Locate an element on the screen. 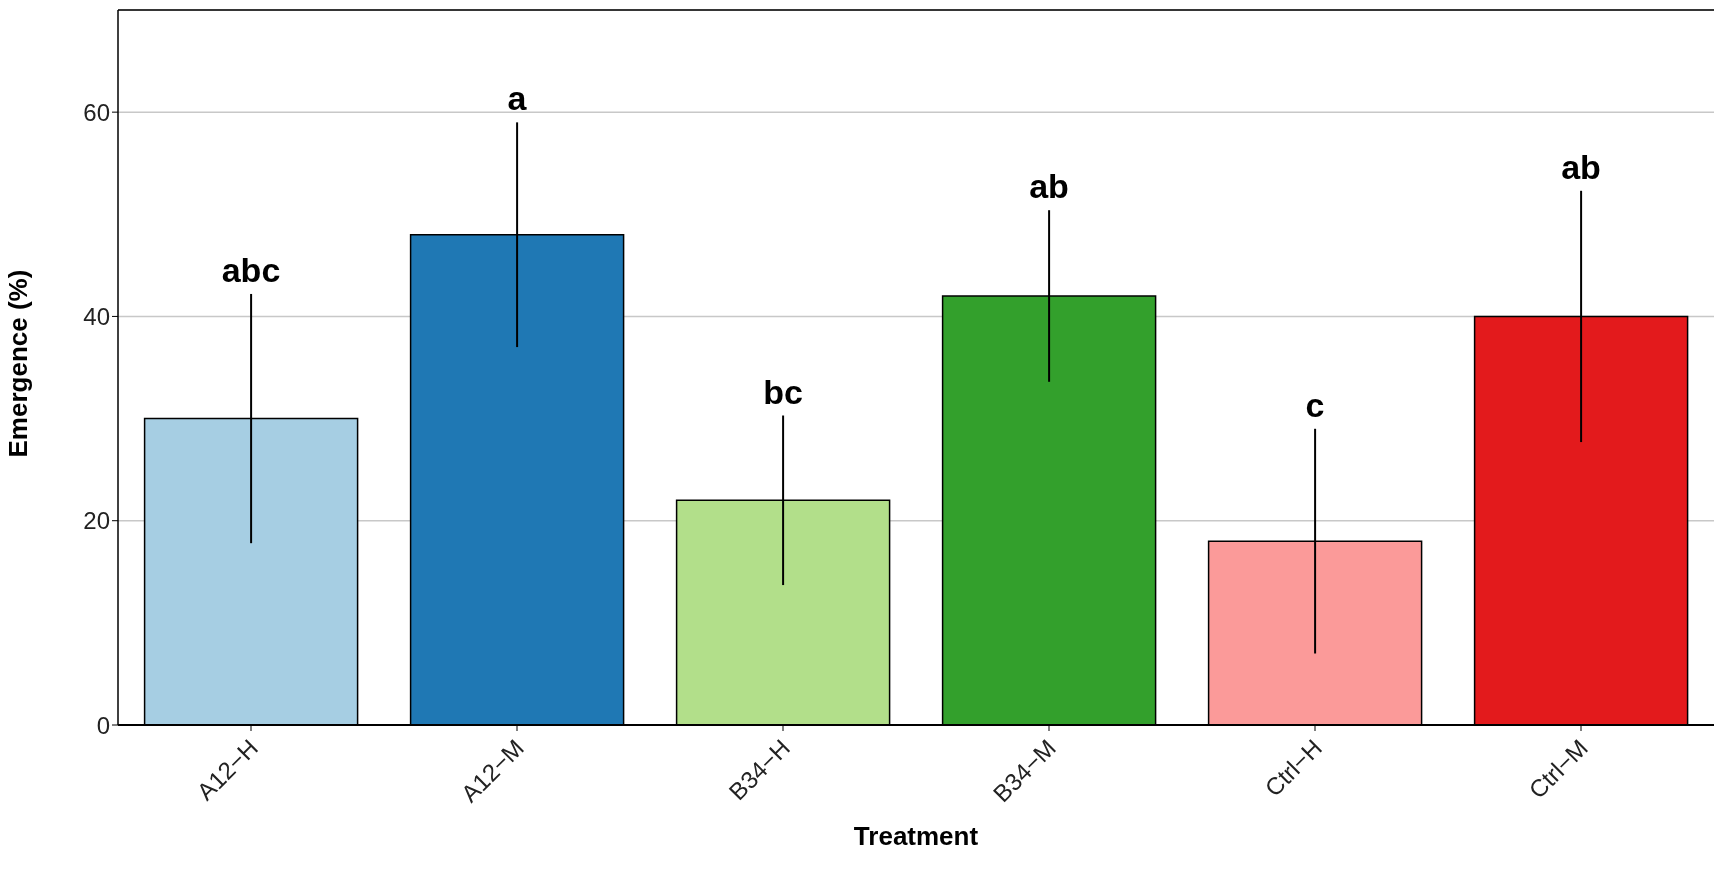  annotation: bc is located at coordinates (783, 391).